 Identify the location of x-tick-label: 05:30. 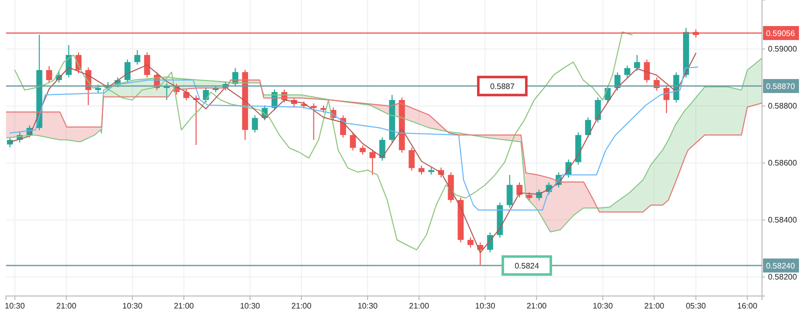
(696, 306).